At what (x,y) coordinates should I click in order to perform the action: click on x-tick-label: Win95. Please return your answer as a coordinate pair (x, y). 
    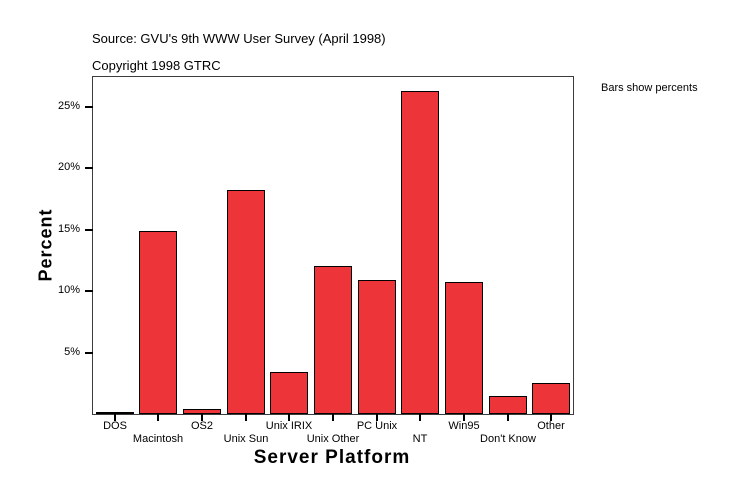
    Looking at the image, I should click on (464, 426).